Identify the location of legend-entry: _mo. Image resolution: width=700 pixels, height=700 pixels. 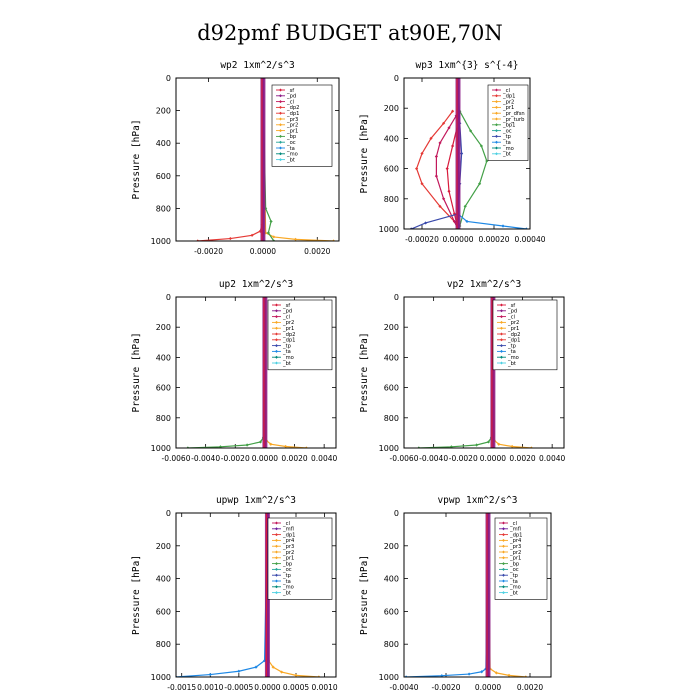
(513, 358).